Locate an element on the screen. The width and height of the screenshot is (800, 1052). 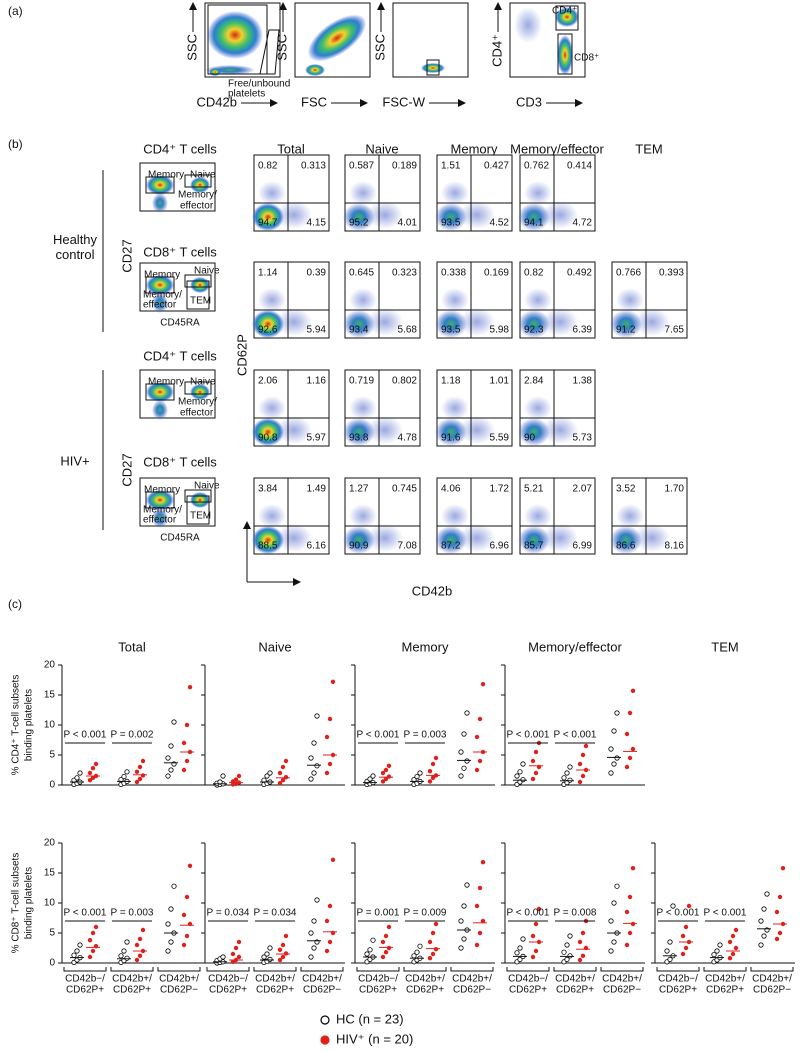
subset-title: CD4⁺ T cells is located at coordinates (180, 355).